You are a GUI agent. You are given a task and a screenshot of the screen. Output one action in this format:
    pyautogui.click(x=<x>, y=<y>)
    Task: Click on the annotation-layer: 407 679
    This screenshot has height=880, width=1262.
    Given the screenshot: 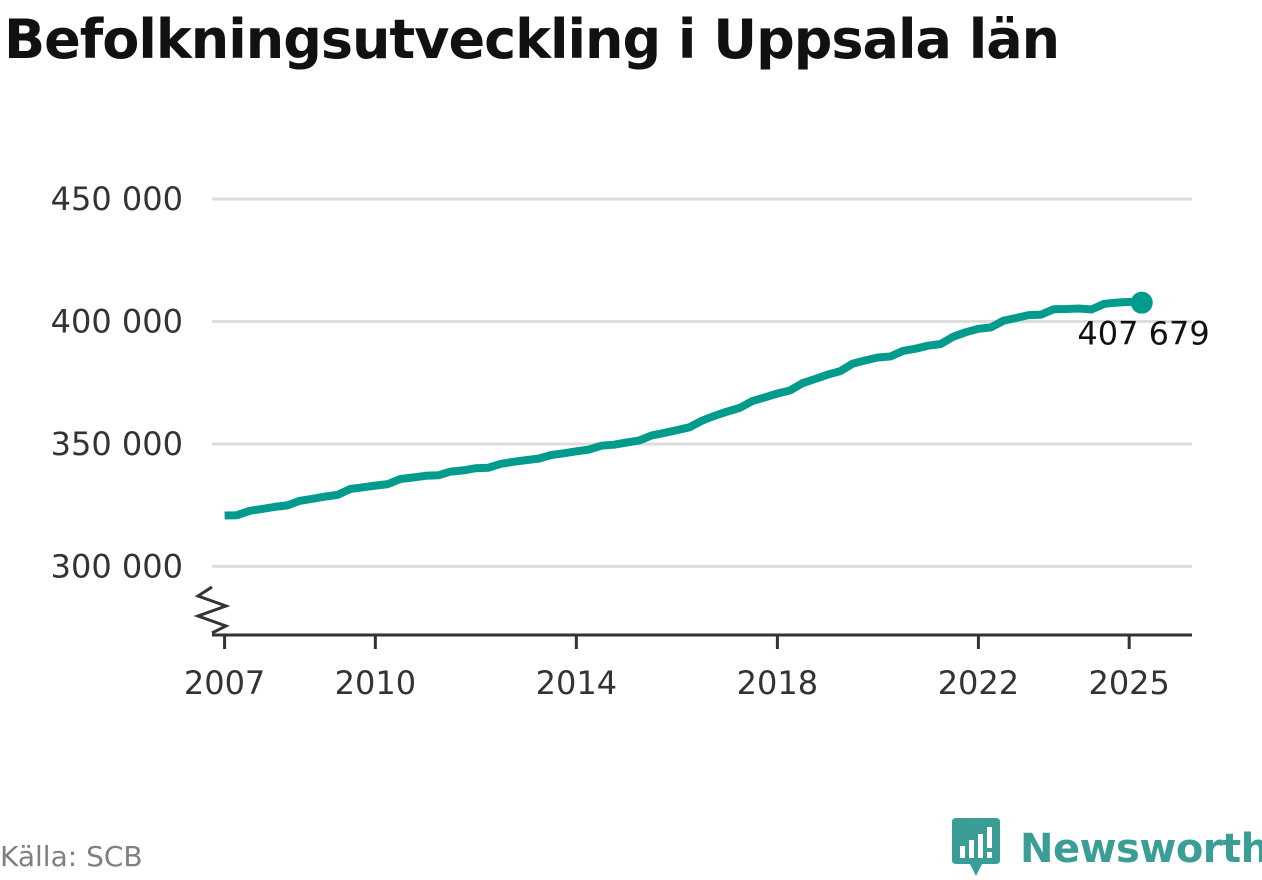 What is the action you would take?
    pyautogui.click(x=1143, y=334)
    